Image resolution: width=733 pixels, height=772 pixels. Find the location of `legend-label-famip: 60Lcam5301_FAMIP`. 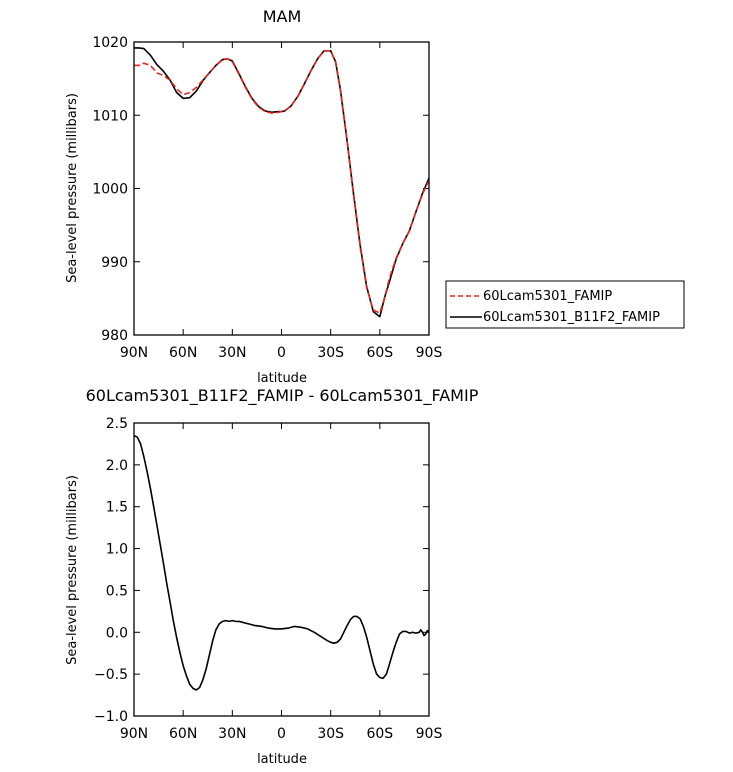

legend-label-famip: 60Lcam5301_FAMIP is located at coordinates (547, 296).